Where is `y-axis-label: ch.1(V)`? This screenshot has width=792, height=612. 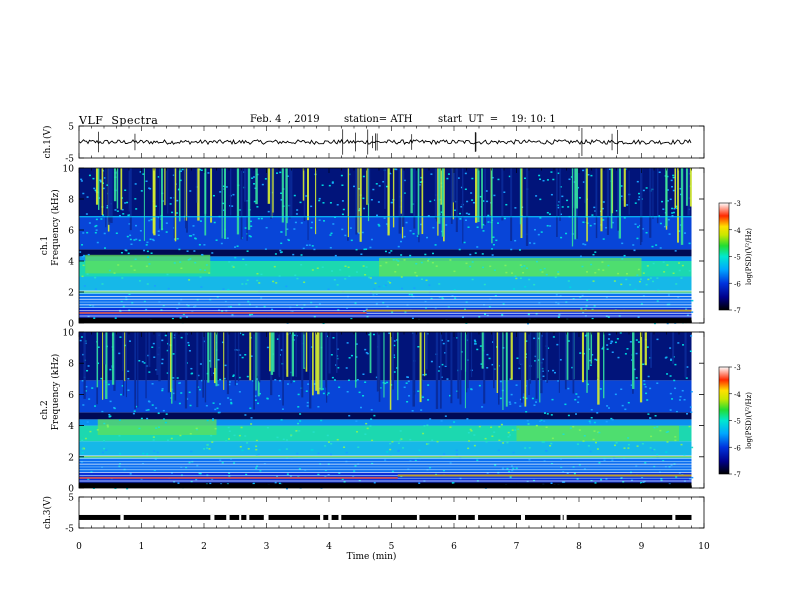
y-axis-label: ch.1(V) is located at coordinates (47, 142).